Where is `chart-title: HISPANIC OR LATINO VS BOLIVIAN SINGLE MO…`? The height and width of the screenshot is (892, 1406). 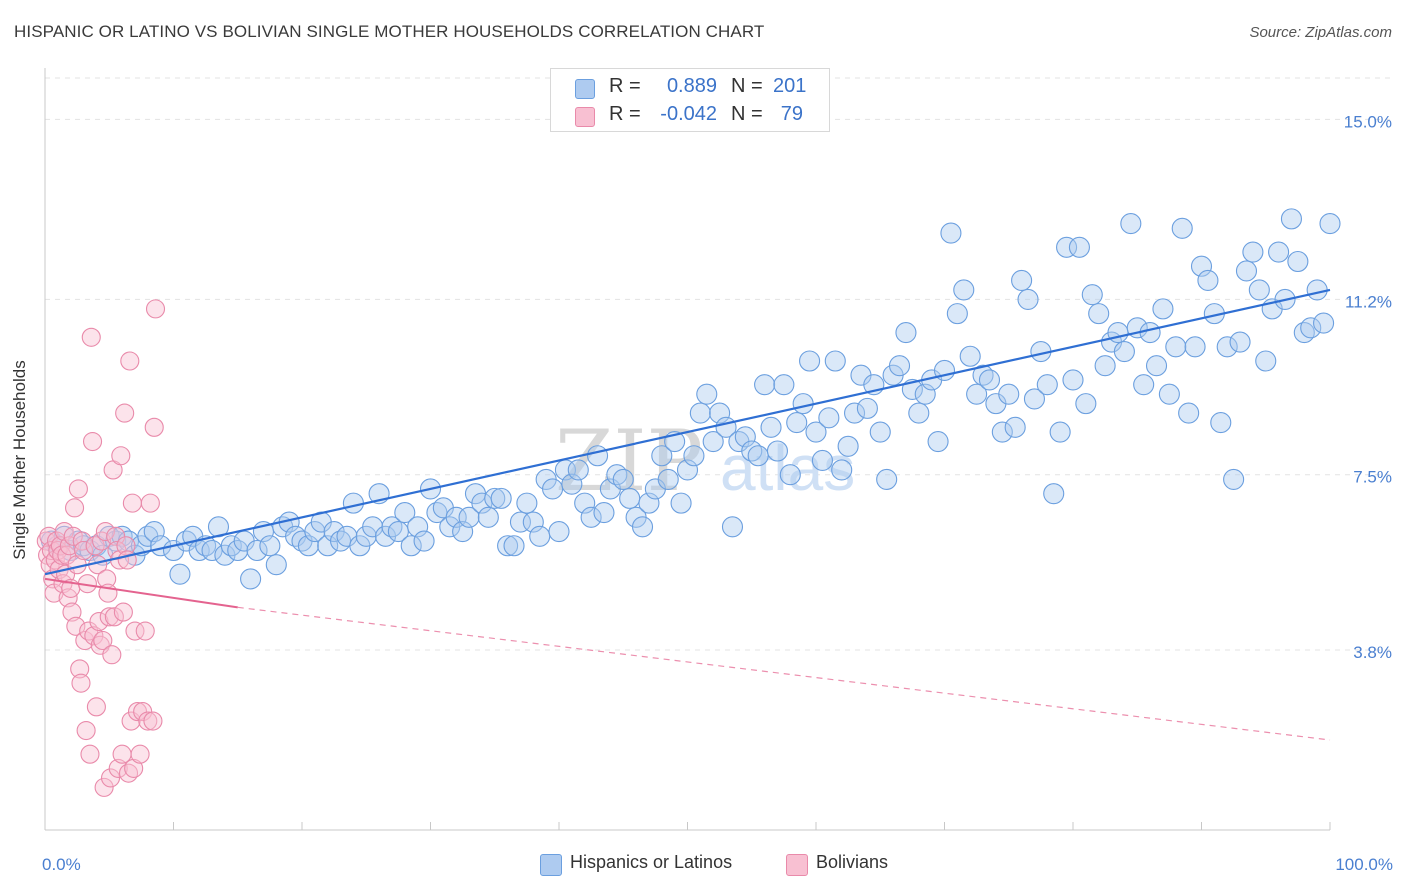 chart-title: HISPANIC OR LATINO VS BOLIVIAN SINGLE MO… is located at coordinates (389, 31).